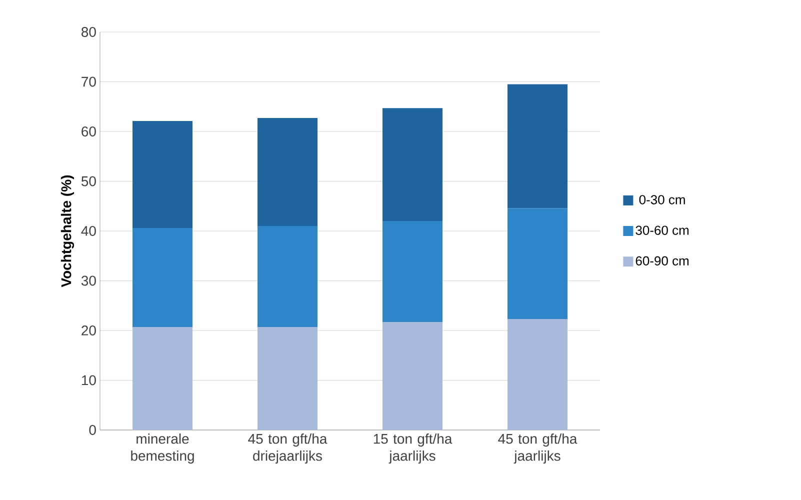 This screenshot has width=801, height=500. What do you see at coordinates (662, 199) in the screenshot?
I see `legend-label: 0-30 cm` at bounding box center [662, 199].